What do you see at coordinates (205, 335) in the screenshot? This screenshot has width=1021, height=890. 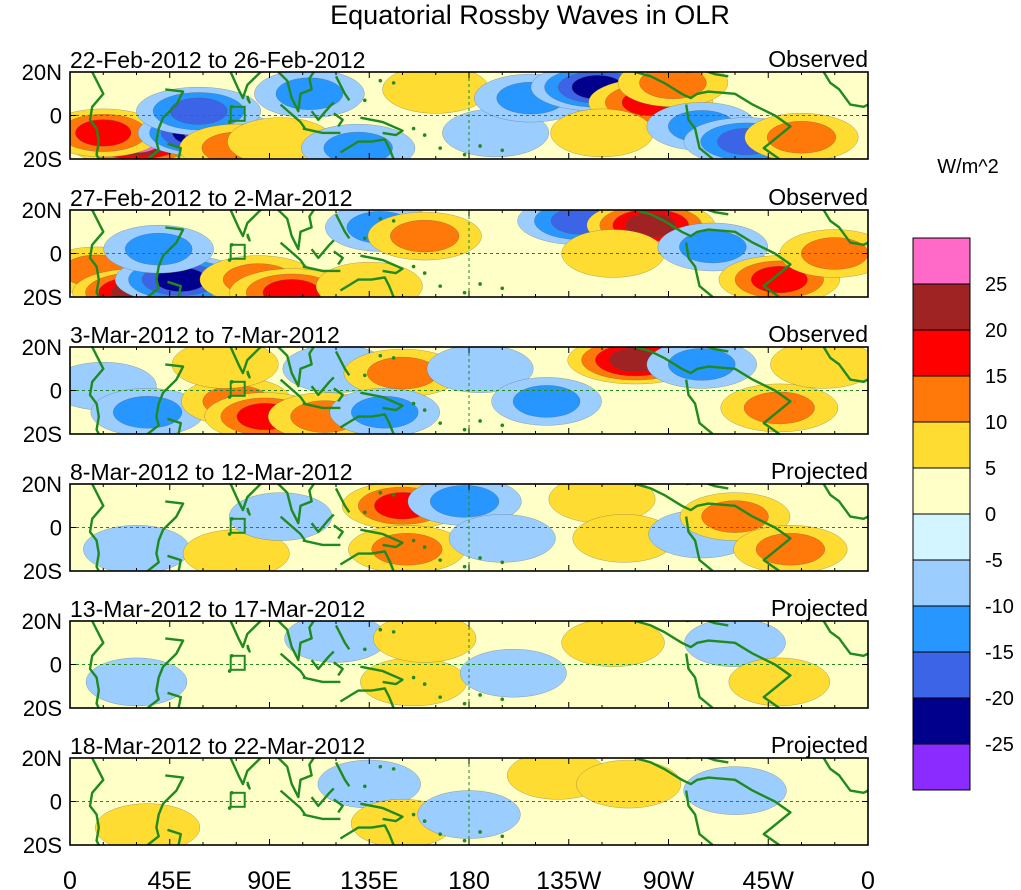 I see `panel-date-range: 3-Mar-2012 to 7-Mar-2012` at bounding box center [205, 335].